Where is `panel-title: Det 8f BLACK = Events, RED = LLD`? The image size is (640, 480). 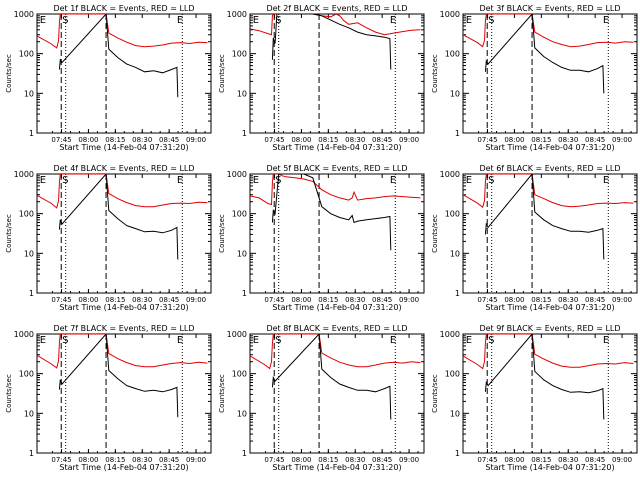
panel-title: Det 8f BLACK = Events, RED = LLD is located at coordinates (336, 328).